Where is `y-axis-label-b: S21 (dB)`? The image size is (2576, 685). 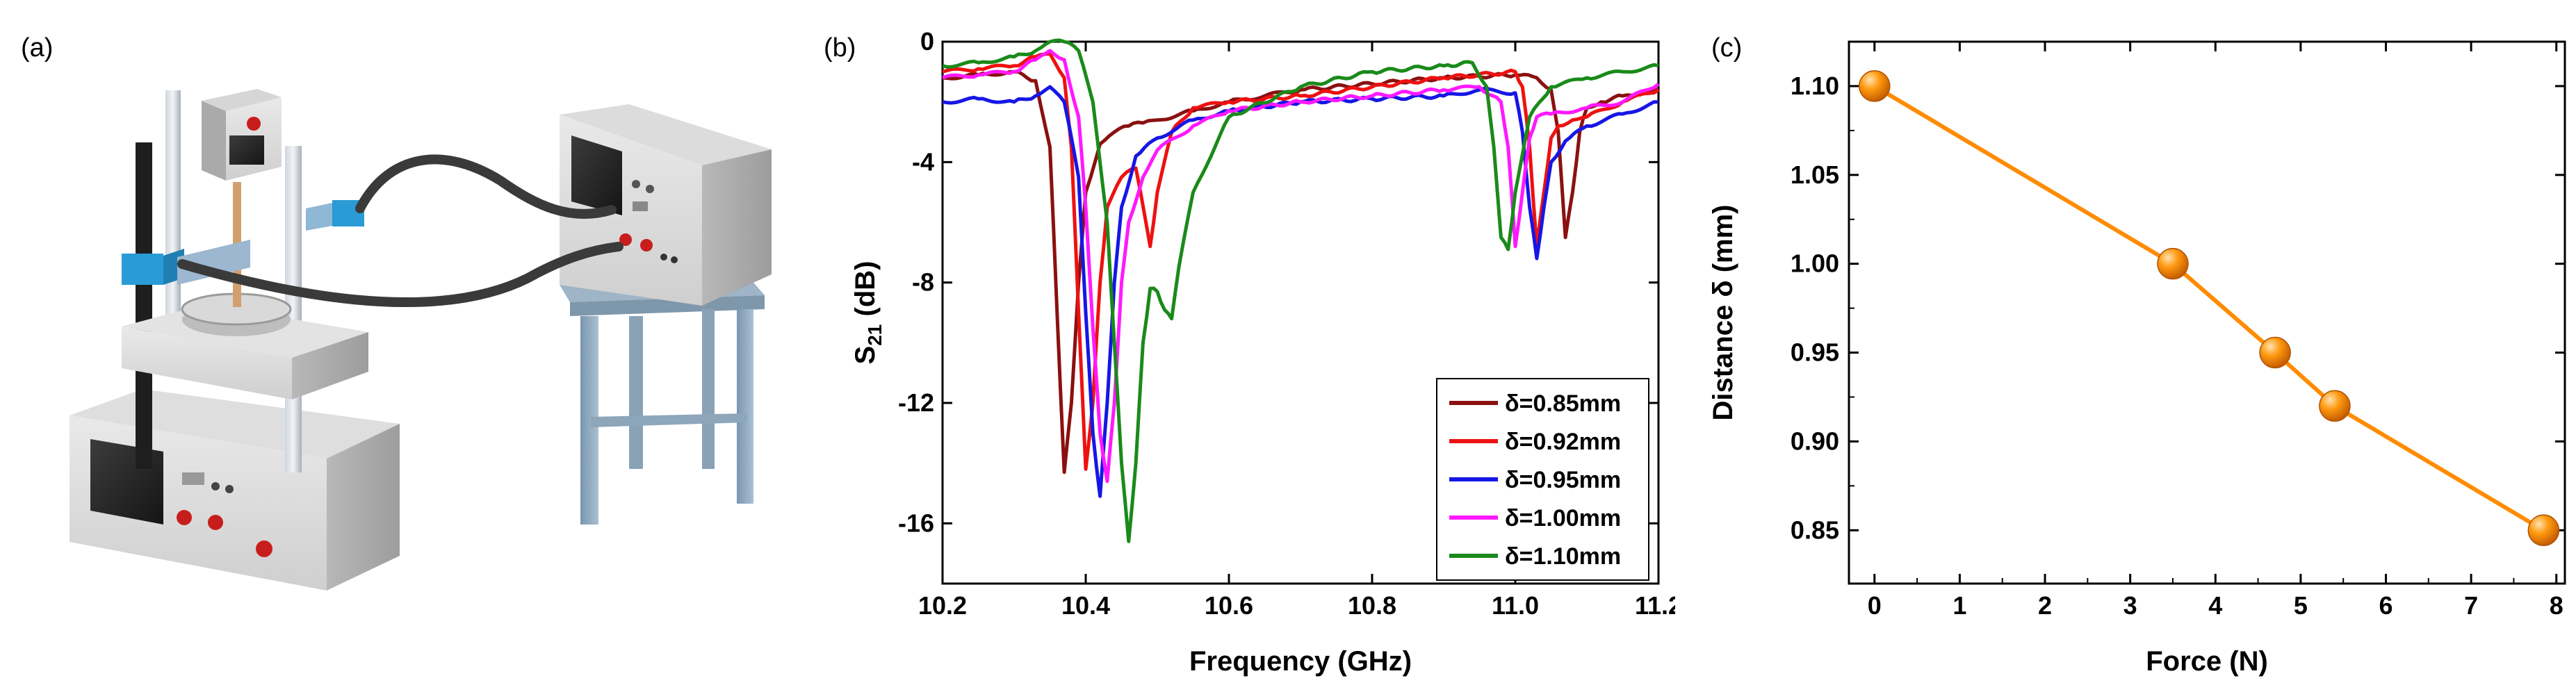 y-axis-label-b: S21 (dB) is located at coordinates (868, 313).